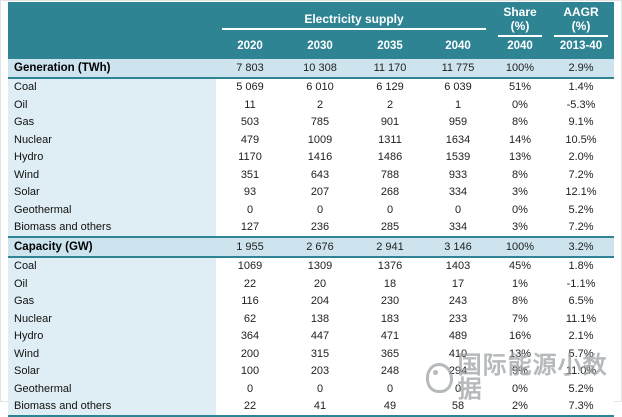  I want to click on cell-value: 2.0%, so click(581, 157).